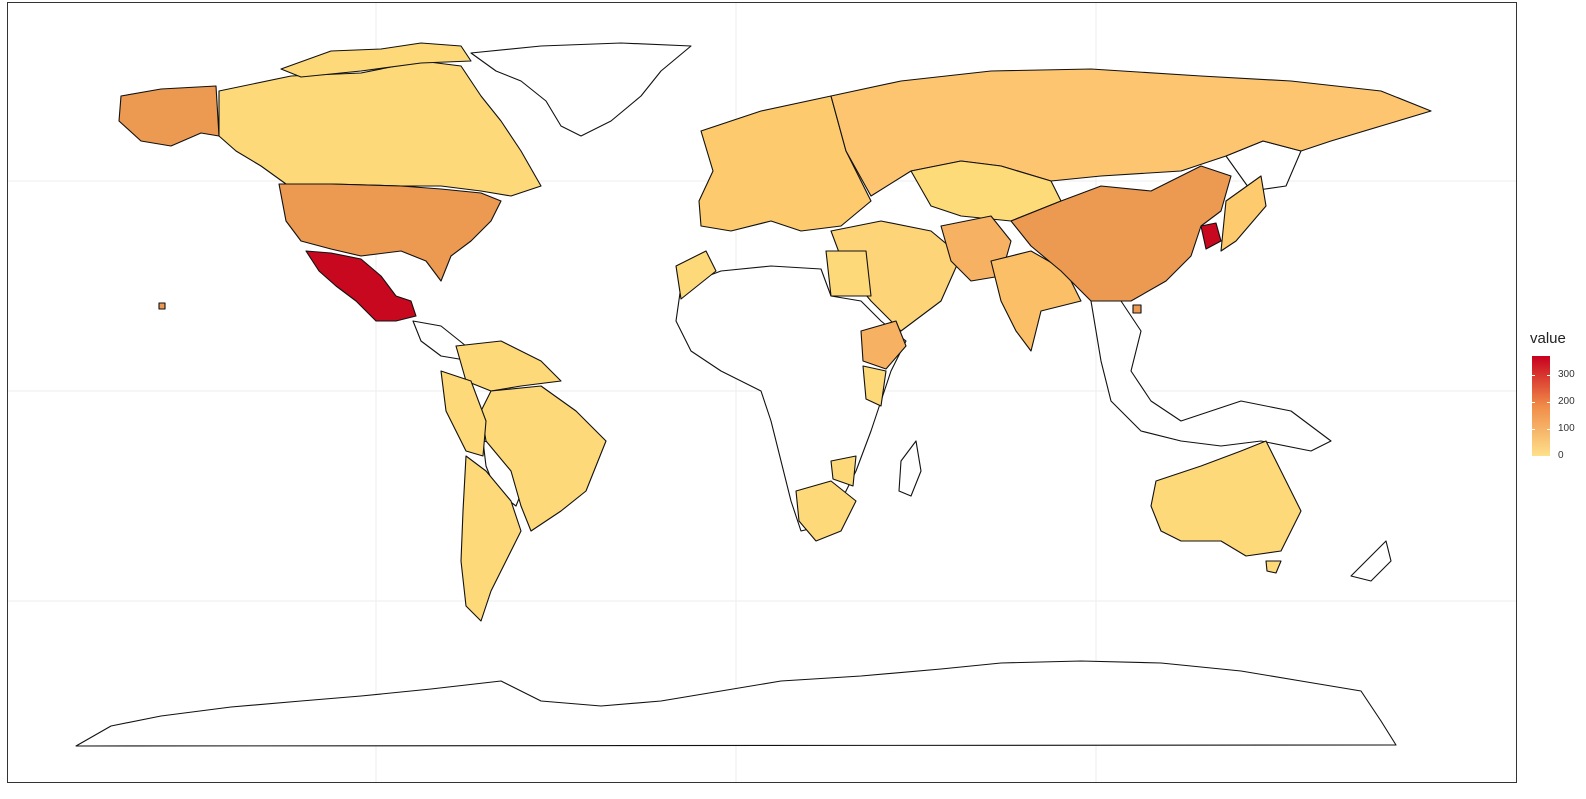  Describe the element at coordinates (376, 60) in the screenshot. I see `region-canada-arctic` at that location.